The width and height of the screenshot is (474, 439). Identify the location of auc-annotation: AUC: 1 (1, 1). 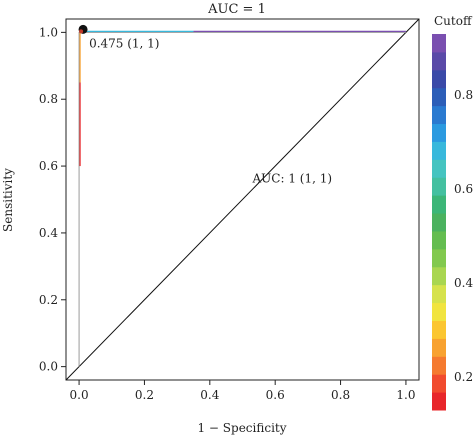
(292, 179).